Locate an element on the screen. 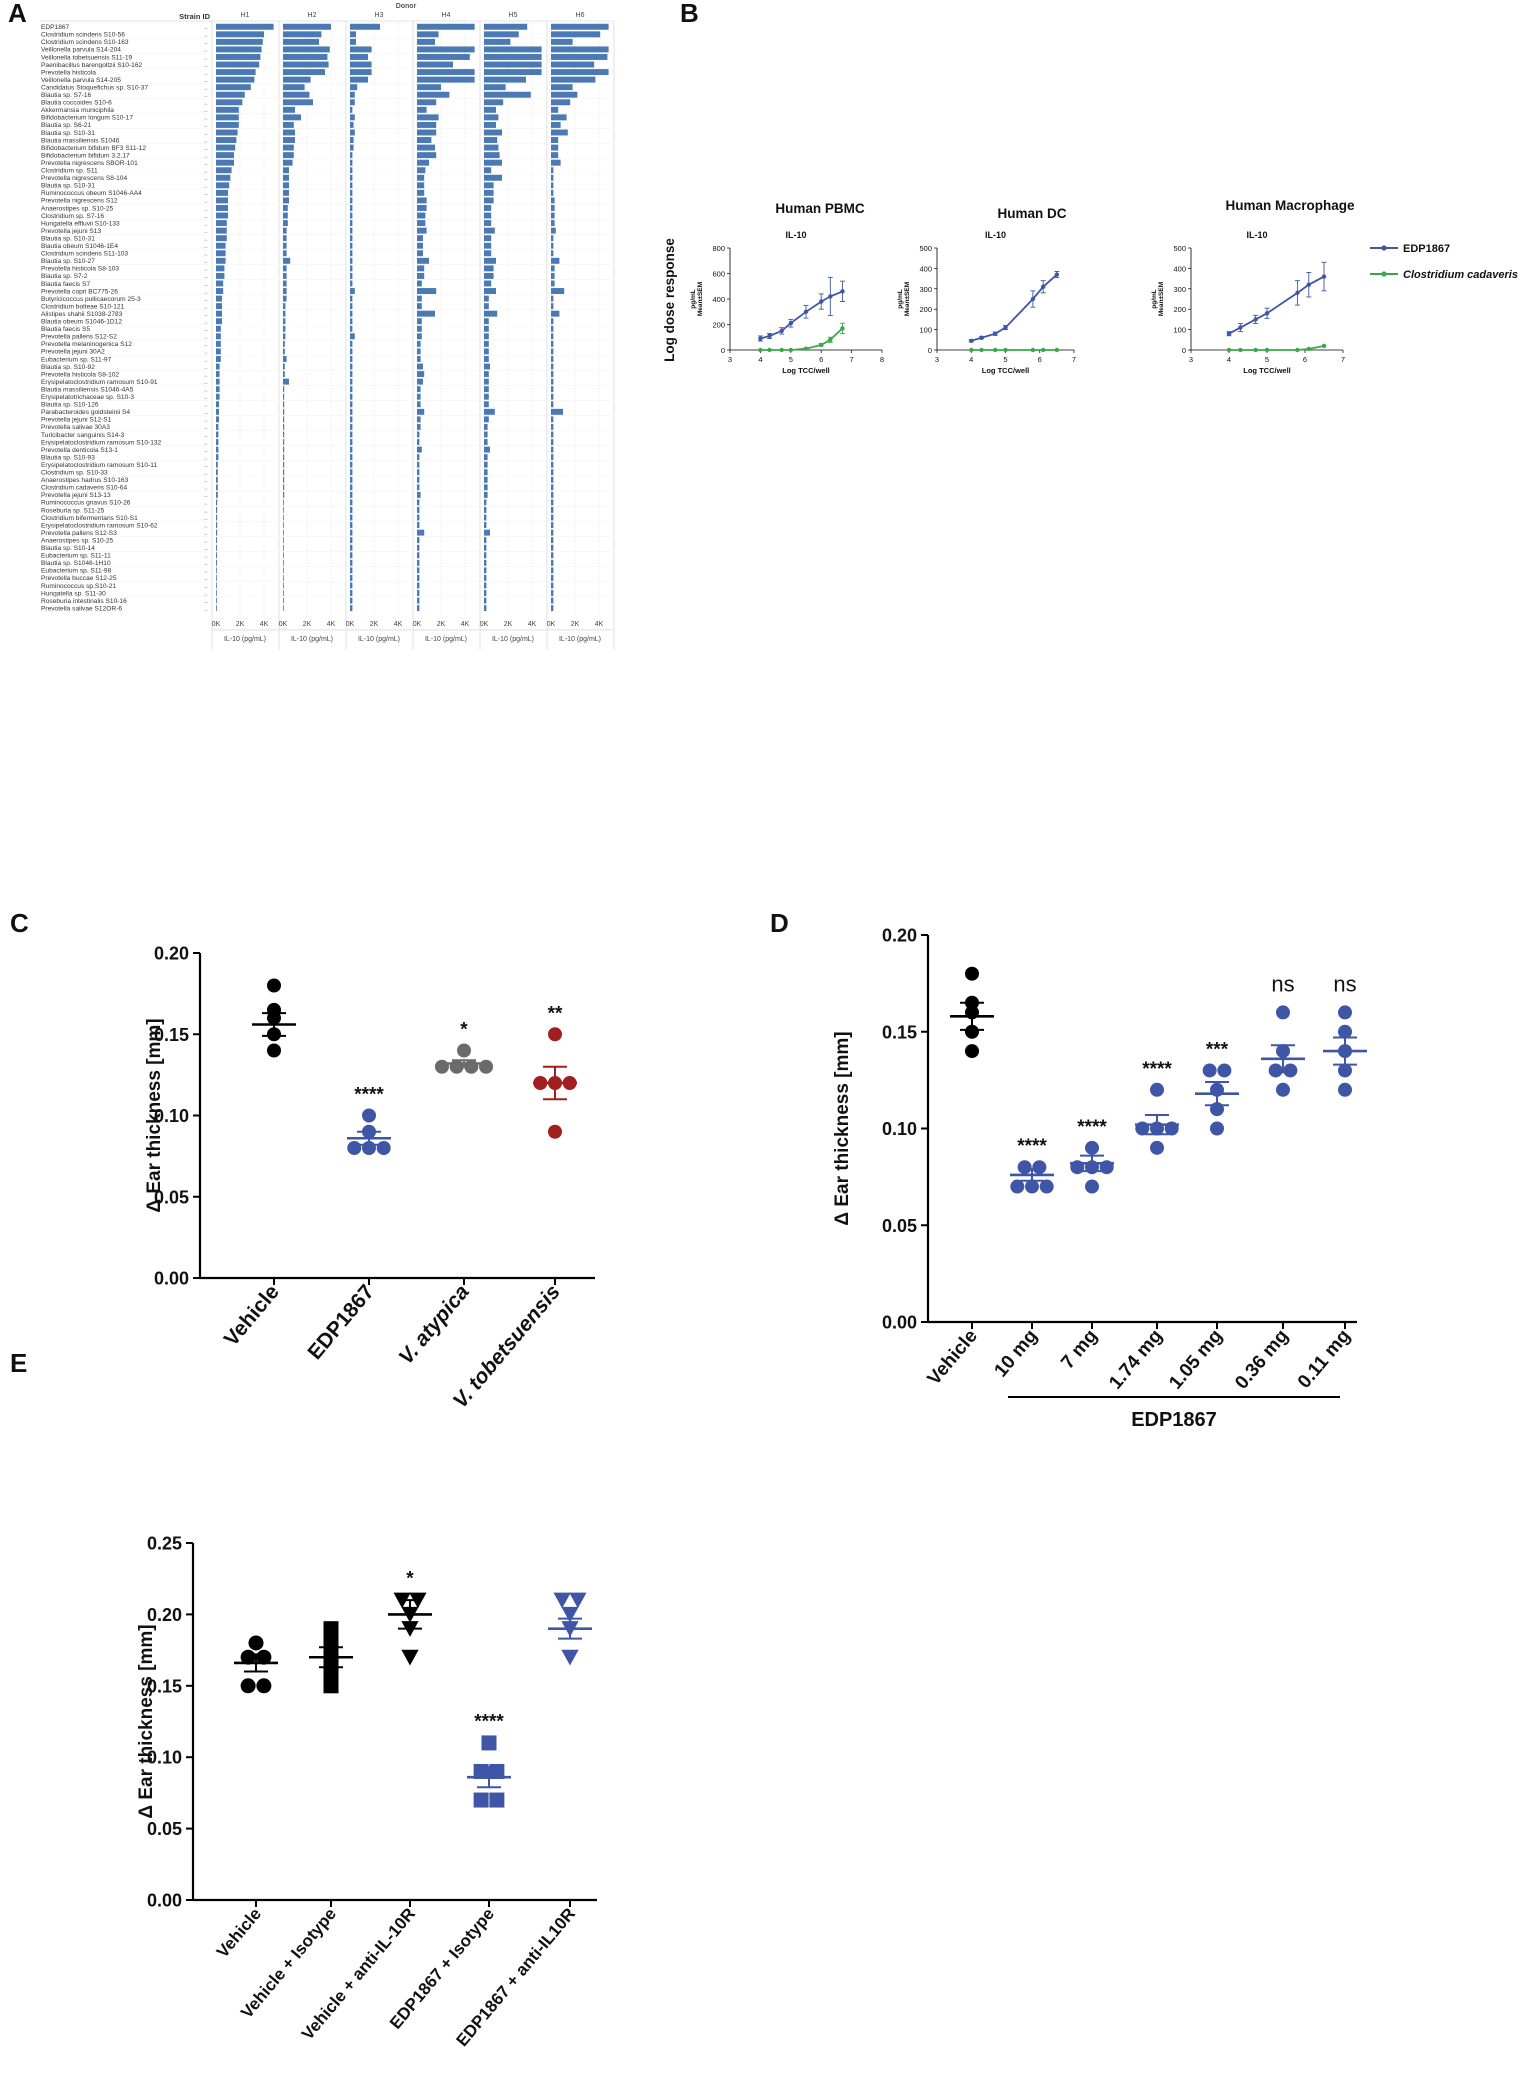 Image resolution: width=1535 pixels, height=2078 pixels. chart-b-xtick-label: 8 is located at coordinates (882, 359).